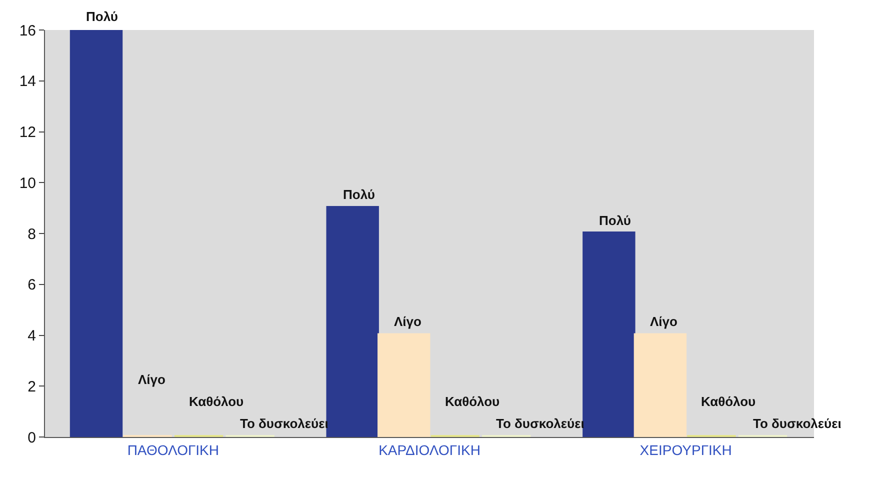  What do you see at coordinates (173, 450) in the screenshot?
I see `x-tick-label: ΠΑΘΟΛΟΓΙΚΗ` at bounding box center [173, 450].